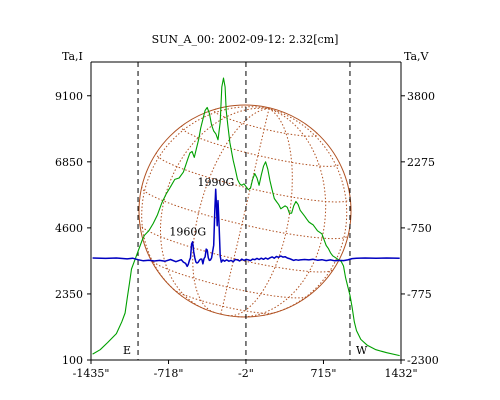 The image size is (500, 400). I want to click on x-tick-label: 715", so click(323, 373).